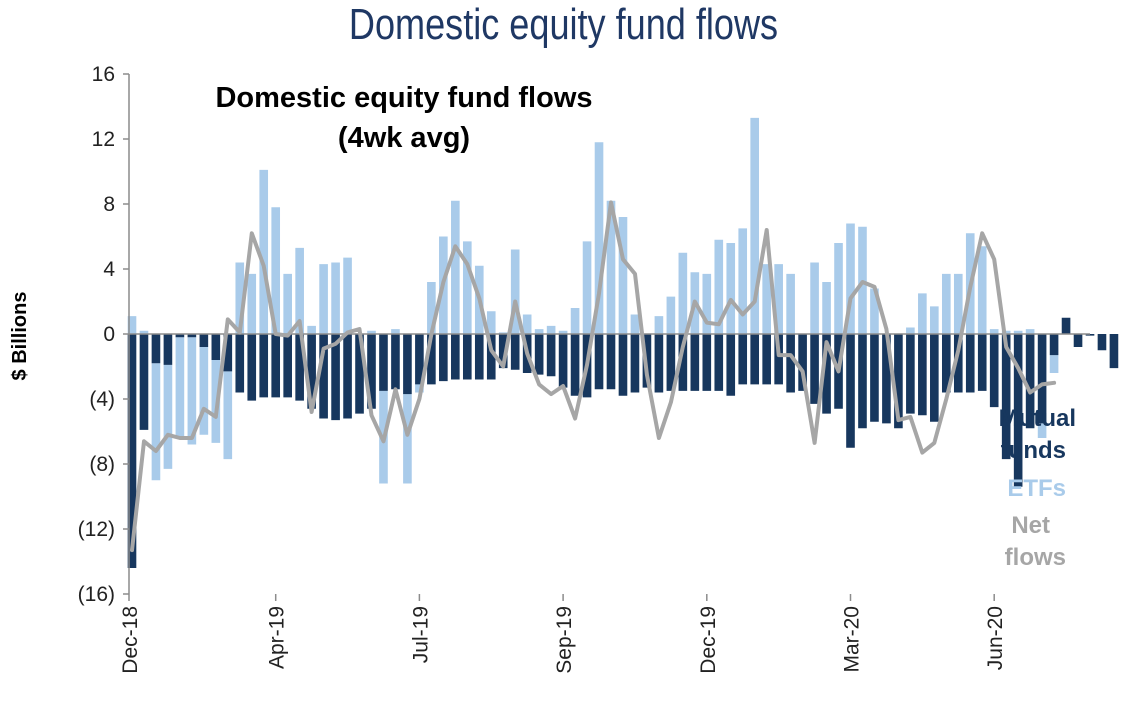 The height and width of the screenshot is (724, 1125). Describe the element at coordinates (103, 74) in the screenshot. I see `y-tick-label: 16` at that location.